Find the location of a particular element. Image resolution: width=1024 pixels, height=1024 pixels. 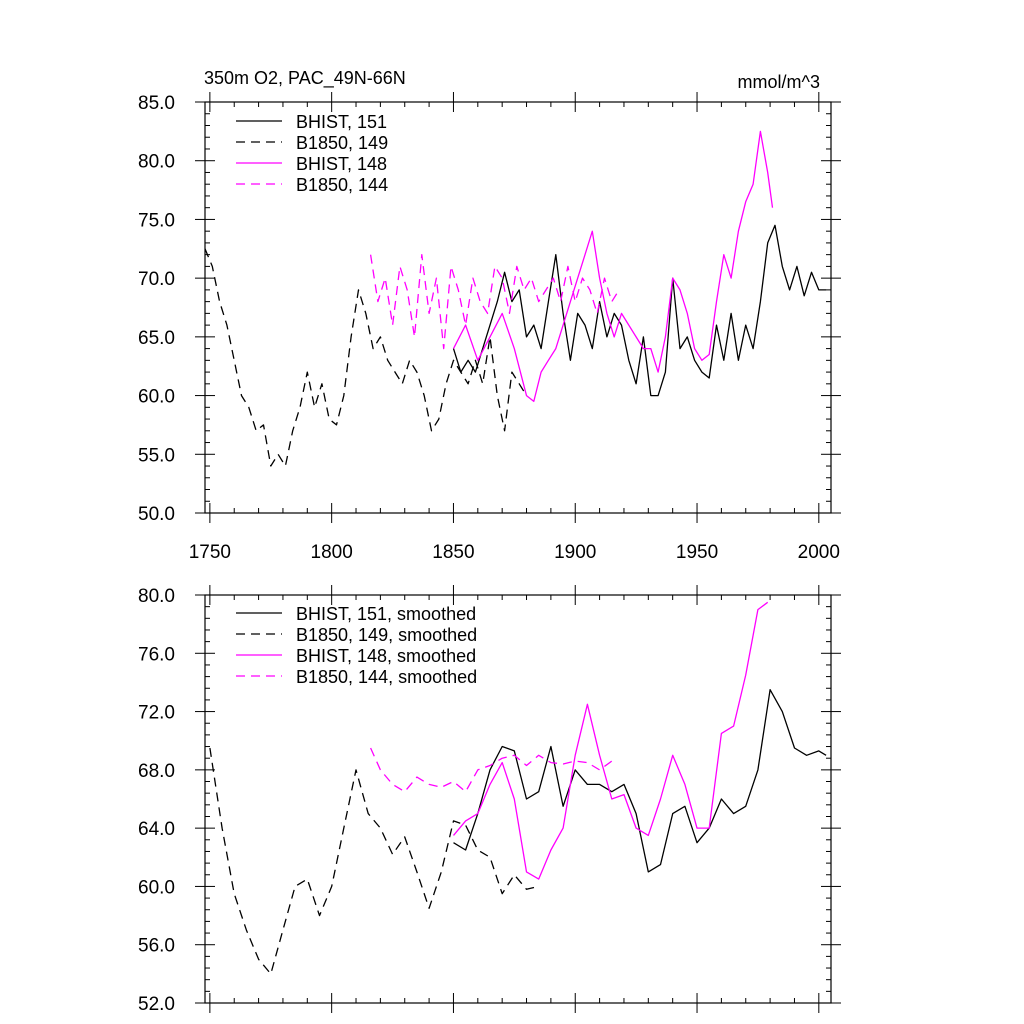

top-legend-label-2: BHIST, 148 is located at coordinates (341, 164).